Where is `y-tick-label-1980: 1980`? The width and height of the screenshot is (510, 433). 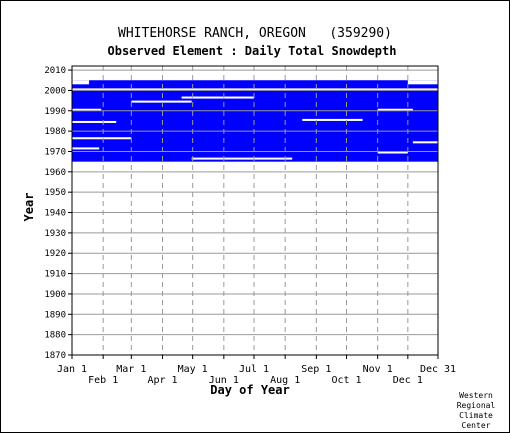 y-tick-label-1980: 1980 is located at coordinates (55, 132).